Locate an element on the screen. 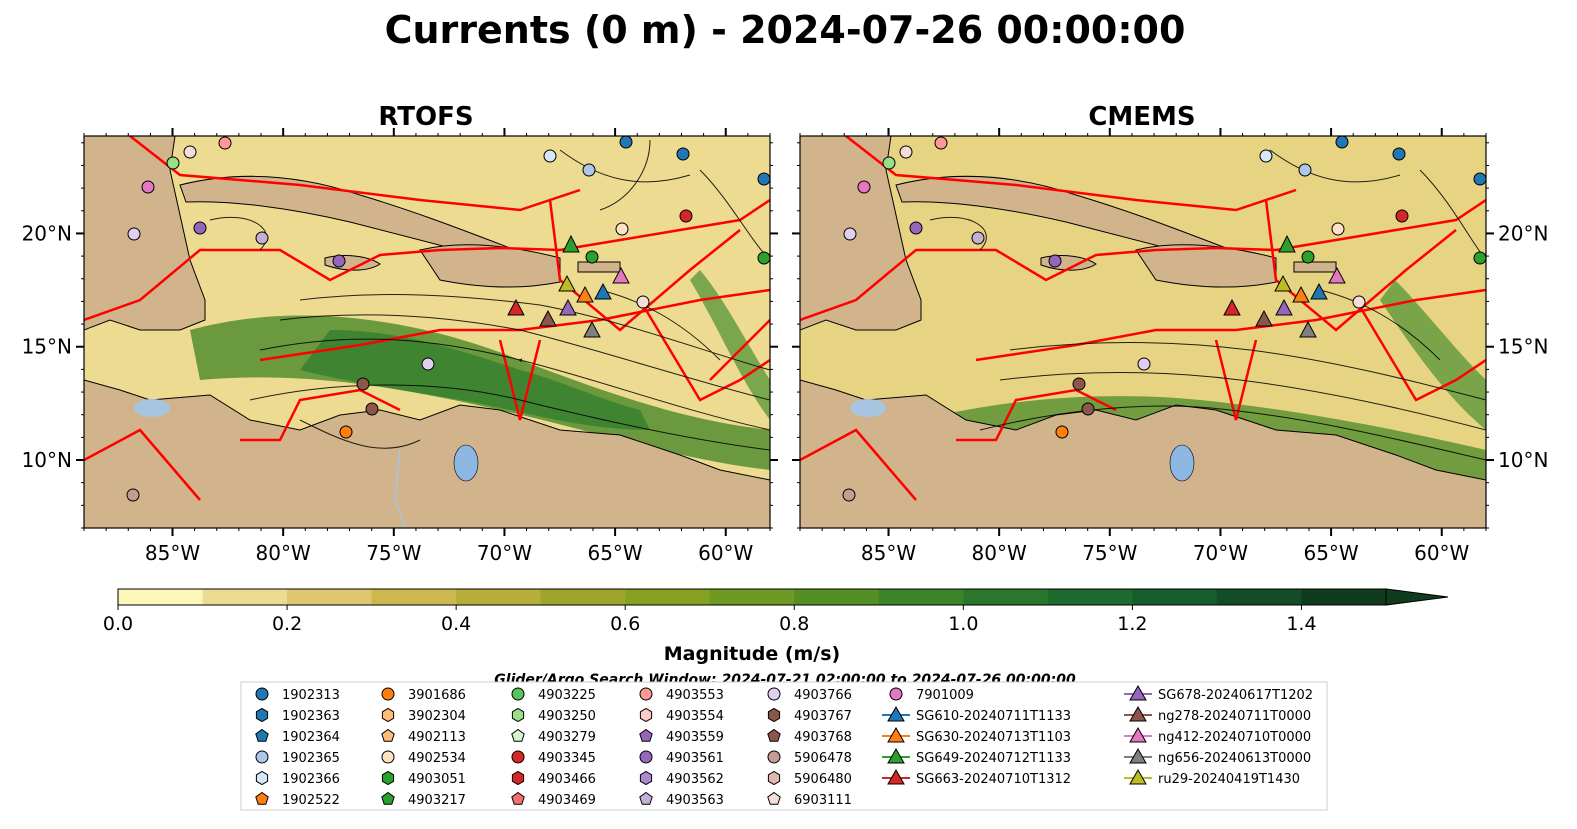  legend-item-label: ng656-20240613T0000 is located at coordinates (1234, 758).